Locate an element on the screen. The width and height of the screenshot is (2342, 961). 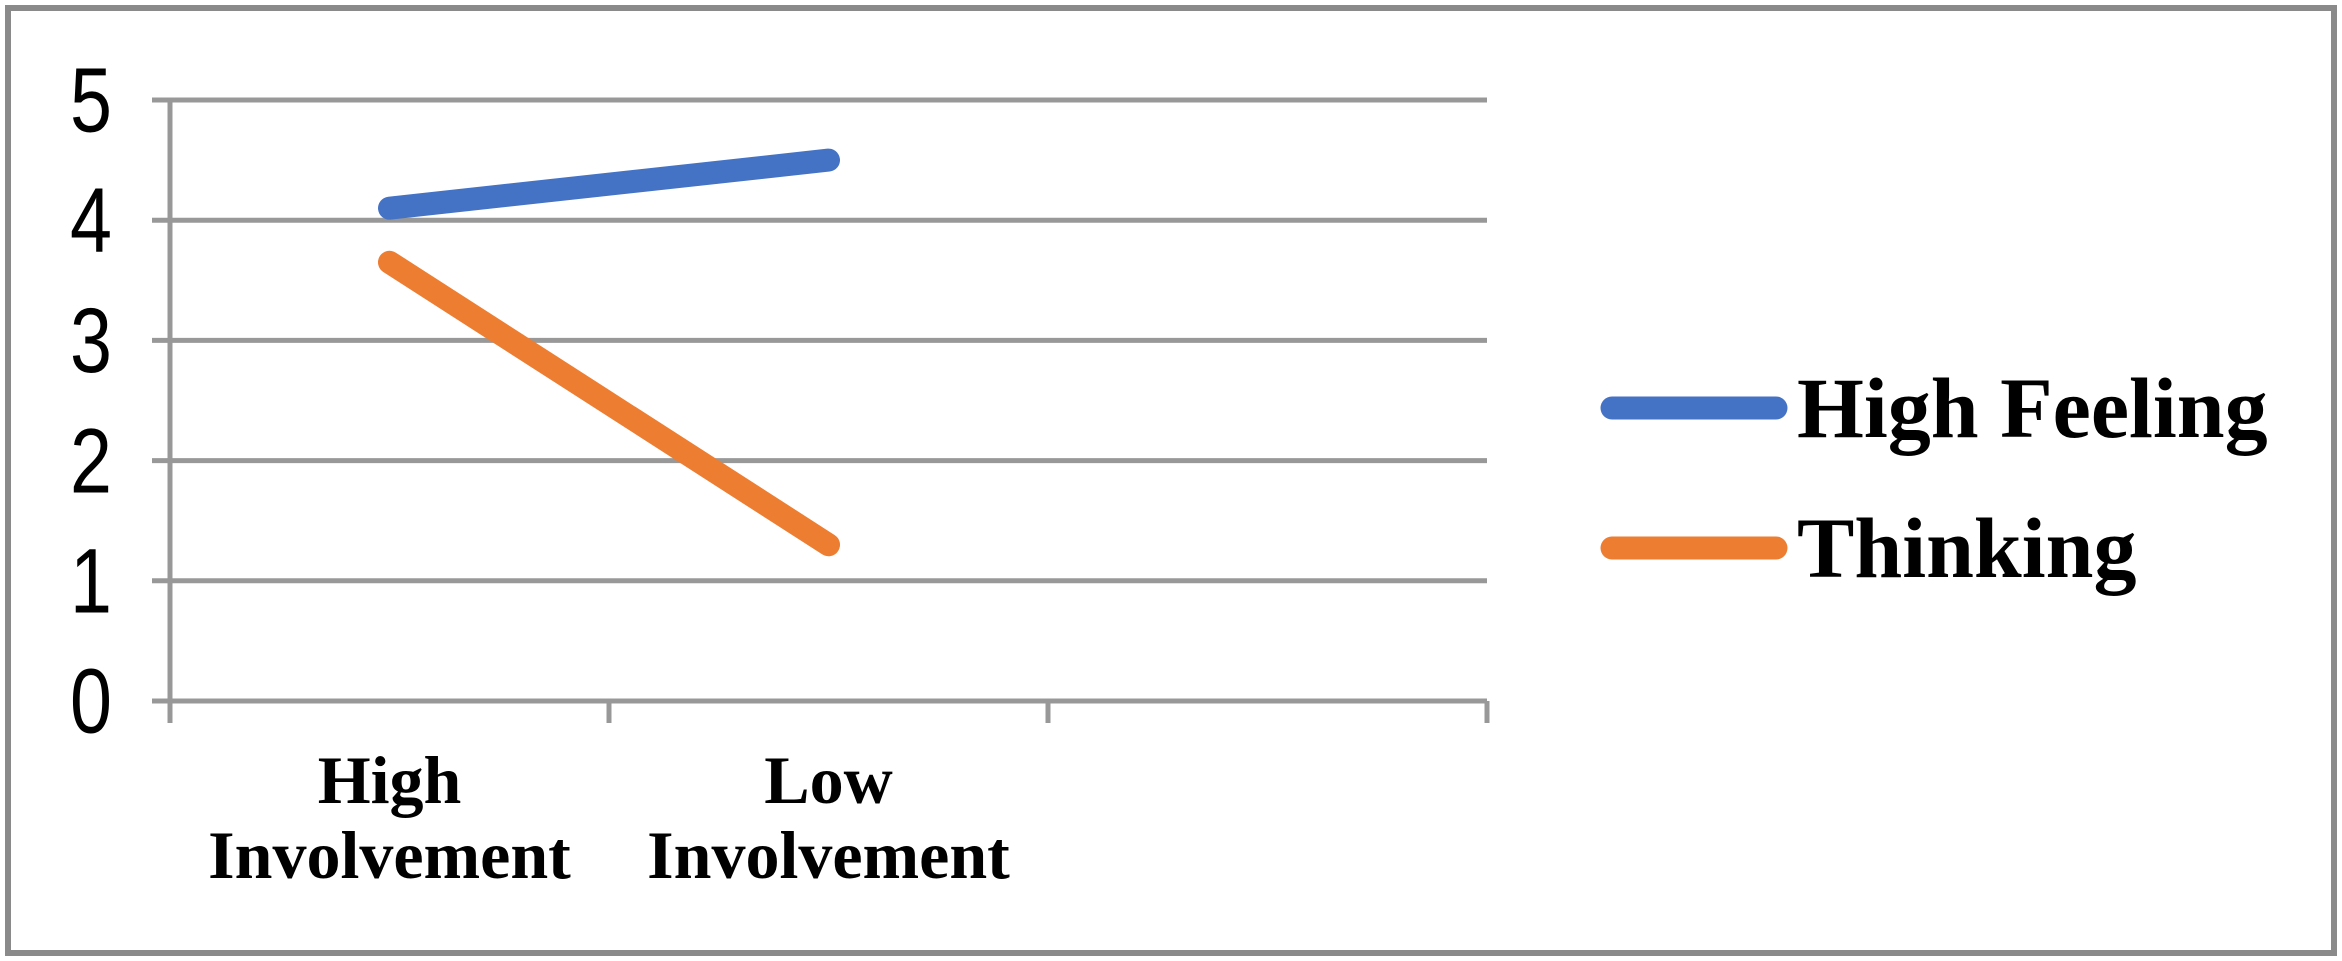
legend-label: High Feeling is located at coordinates (2032, 408).